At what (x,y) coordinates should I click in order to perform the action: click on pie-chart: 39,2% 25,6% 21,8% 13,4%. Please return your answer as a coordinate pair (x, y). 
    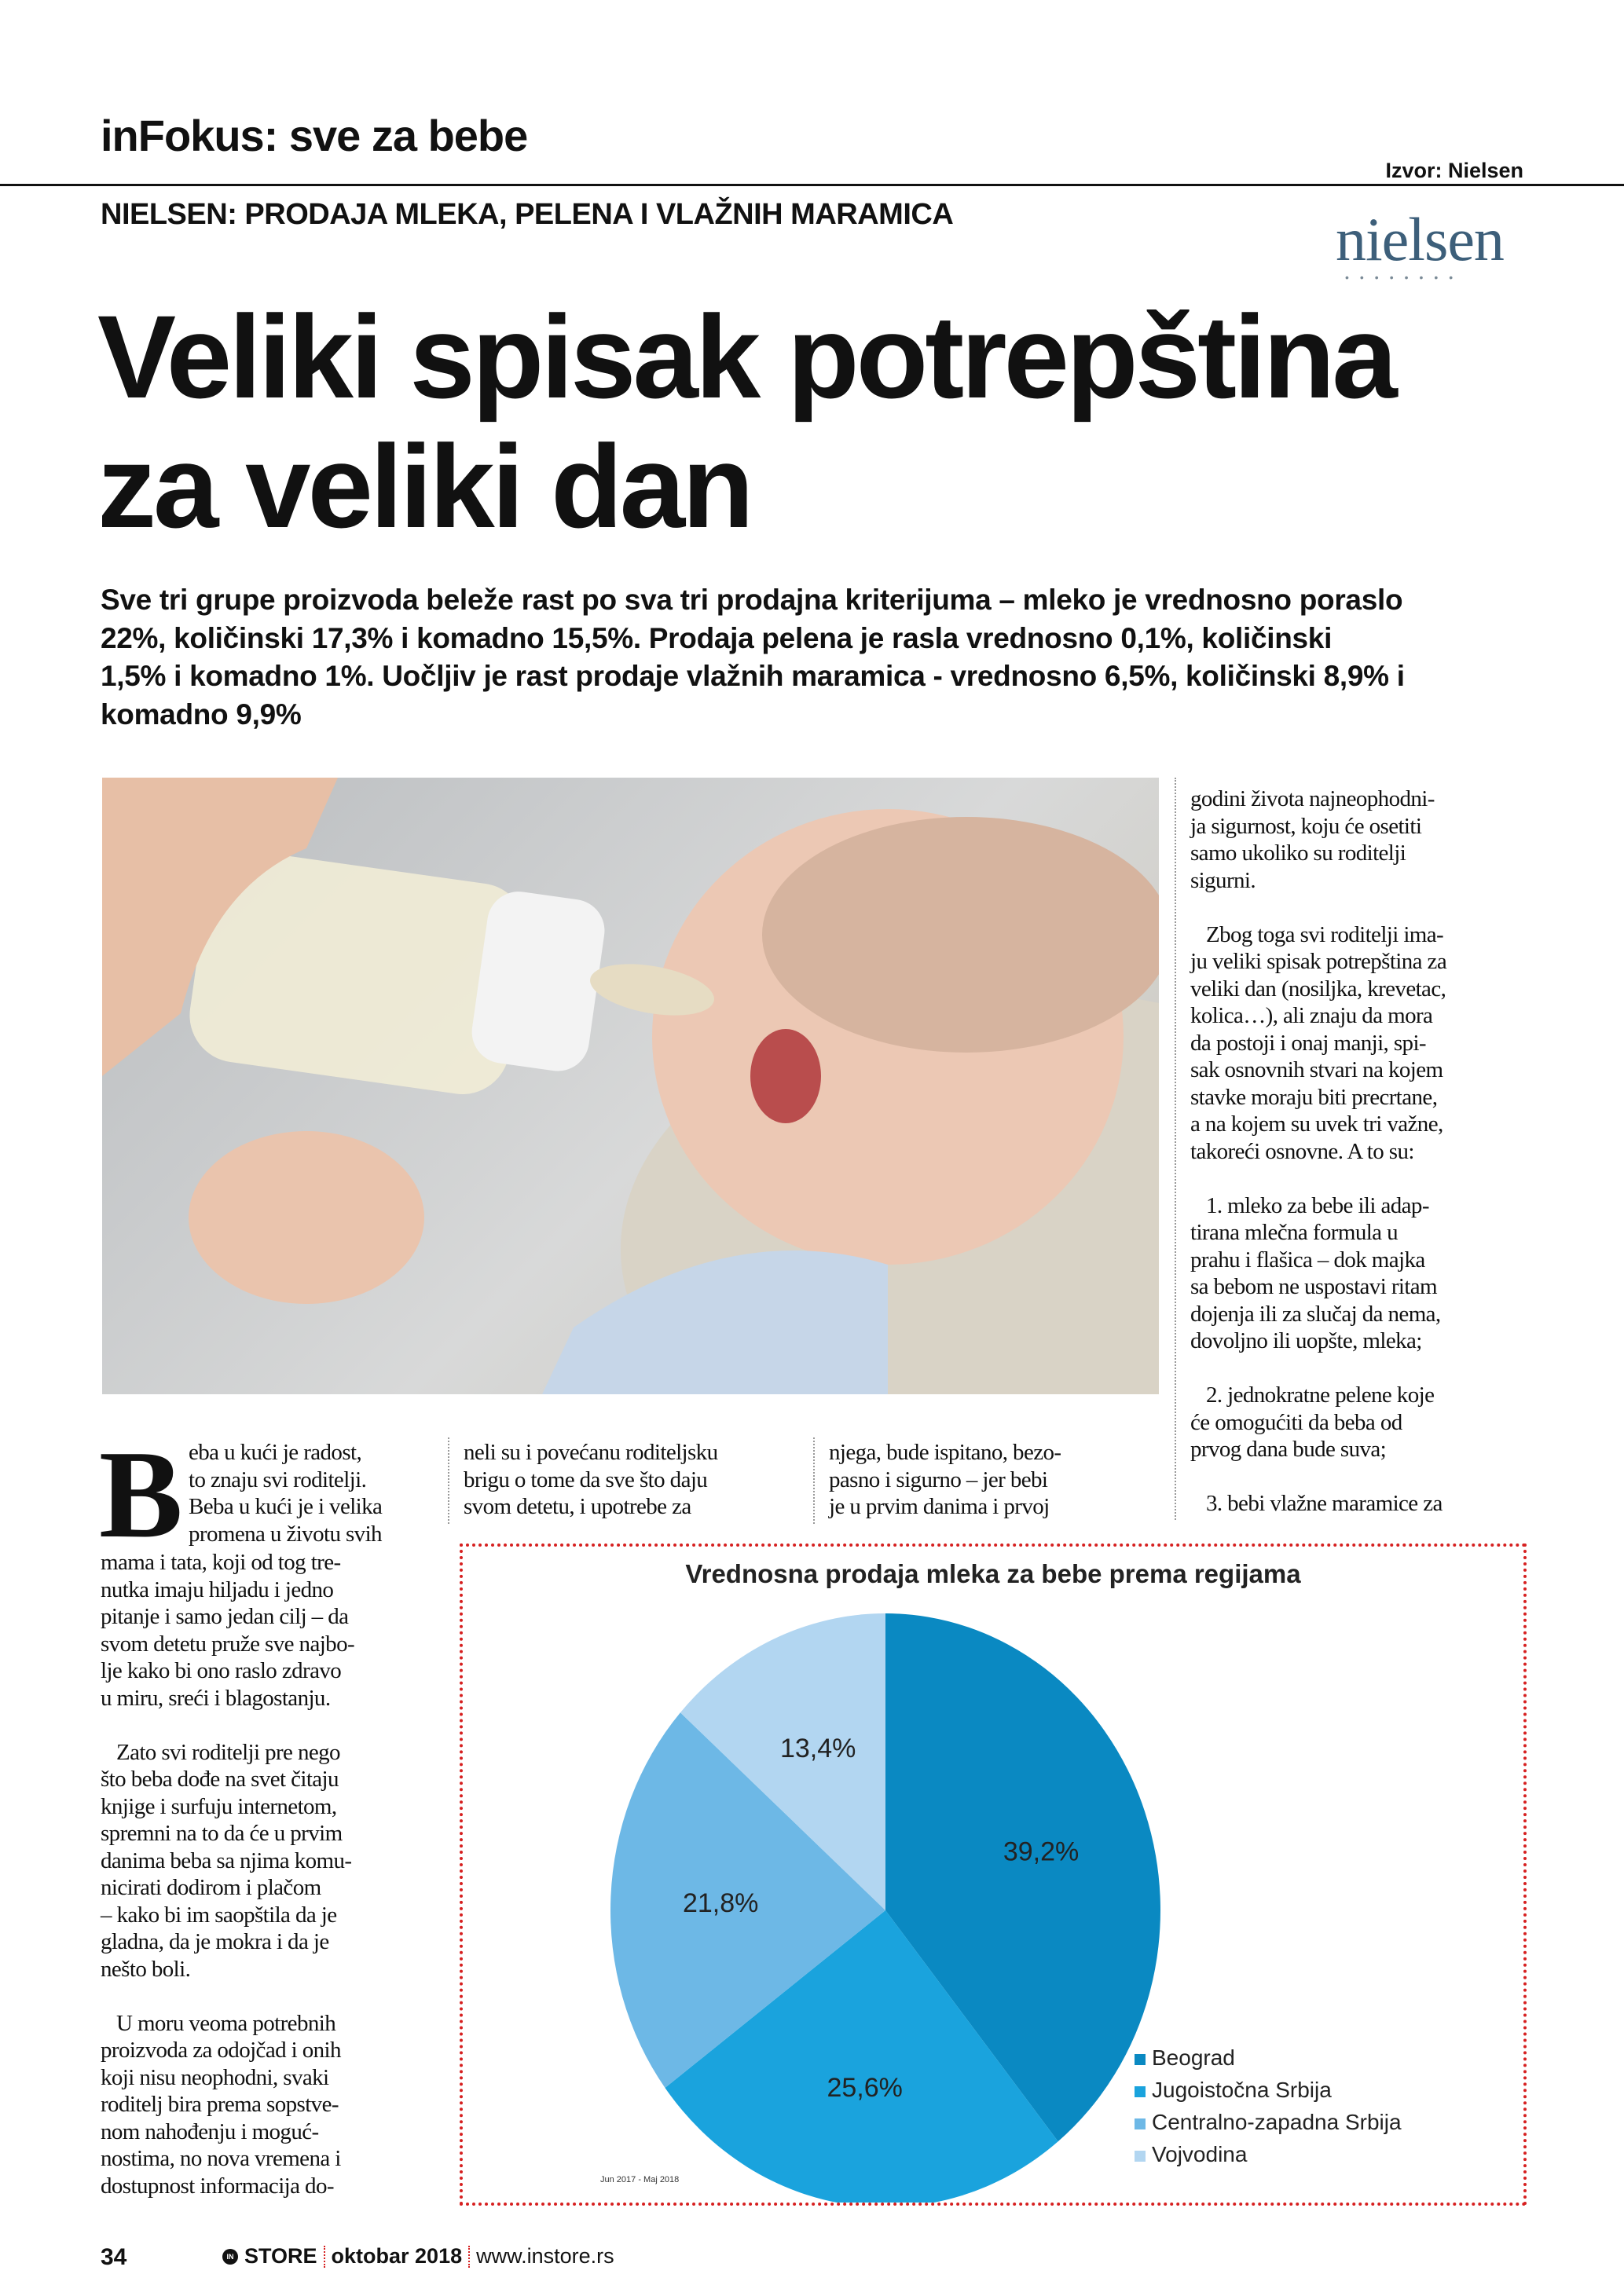
    Looking at the image, I should click on (885, 1908).